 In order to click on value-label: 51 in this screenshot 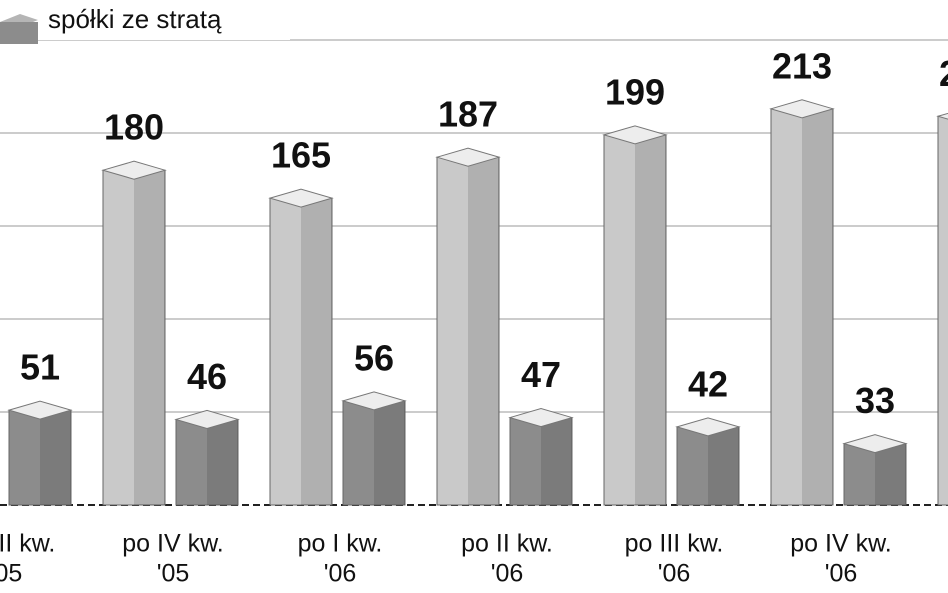, I will do `click(40, 367)`.